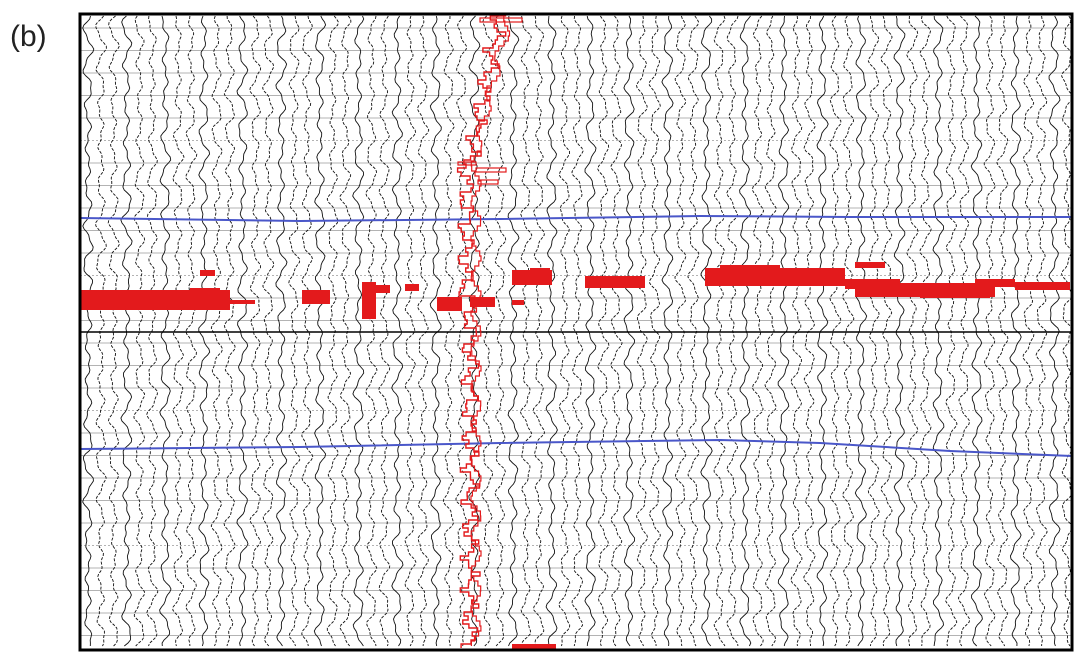 This screenshot has height=660, width=1090. I want to click on well-log-curve, so click(489, 331).